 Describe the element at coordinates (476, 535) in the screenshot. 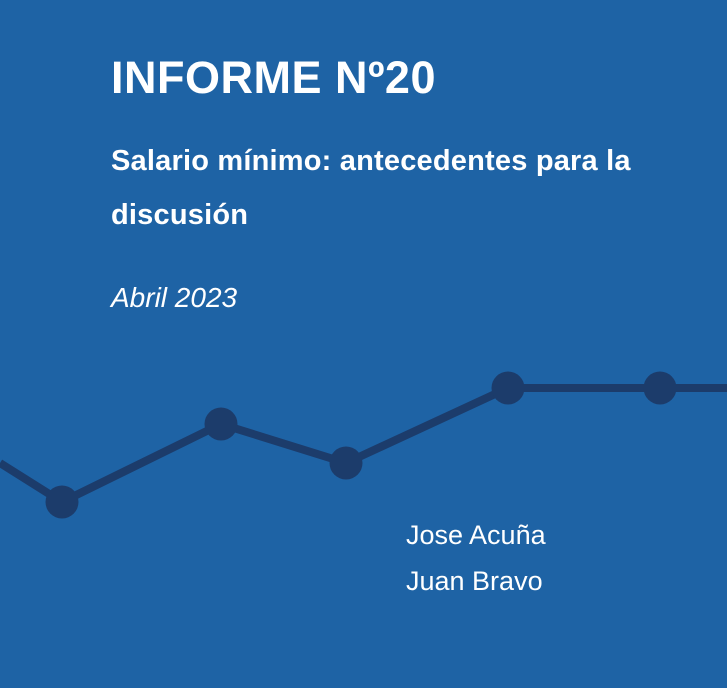

I see `author-name: Jose Acuña` at that location.